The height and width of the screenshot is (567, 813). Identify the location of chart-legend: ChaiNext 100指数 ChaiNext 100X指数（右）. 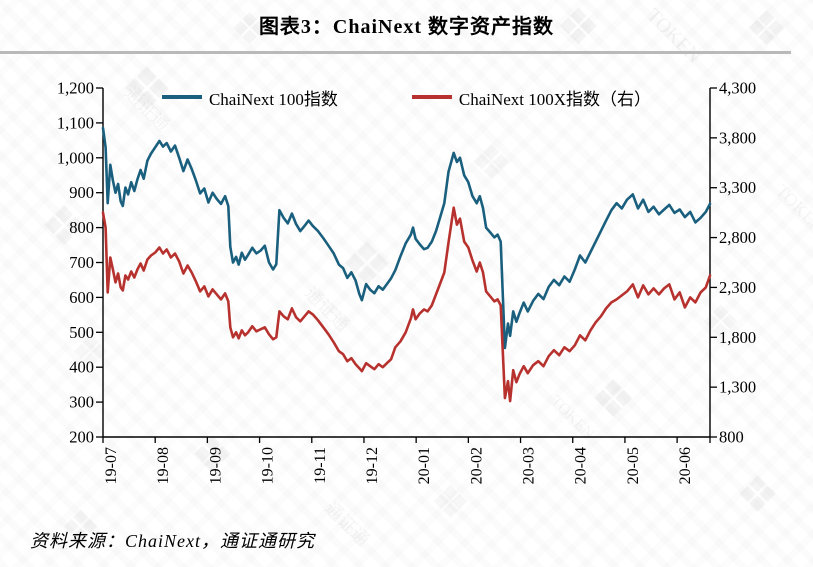
(406, 97).